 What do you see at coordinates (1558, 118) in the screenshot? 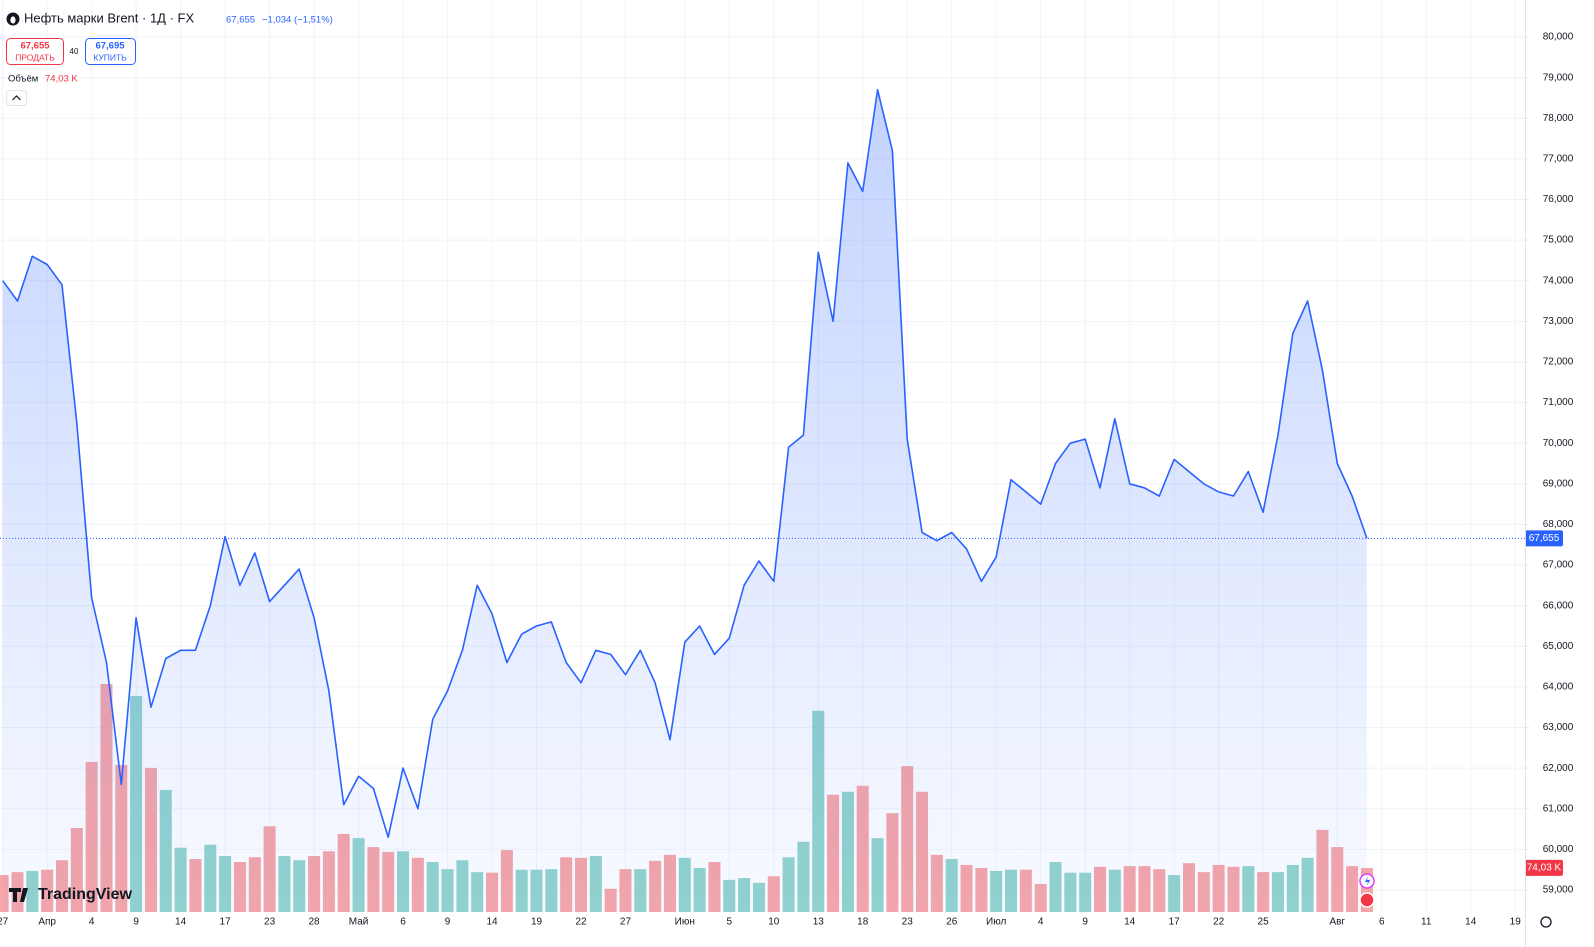
I see `y-tick-label: 78,000` at bounding box center [1558, 118].